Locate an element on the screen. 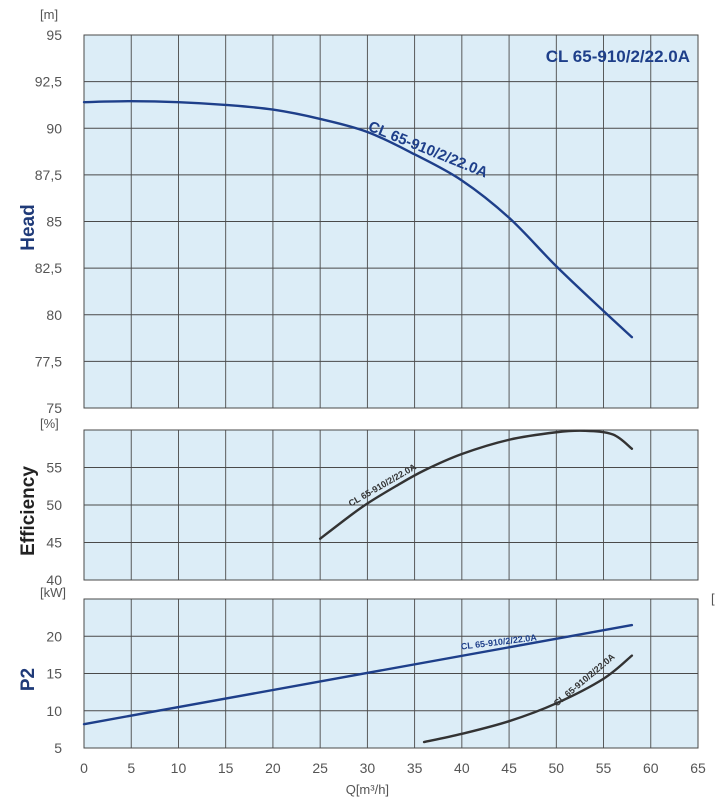 The width and height of the screenshot is (715, 806). y-tick-label: 77,5 is located at coordinates (48, 361).